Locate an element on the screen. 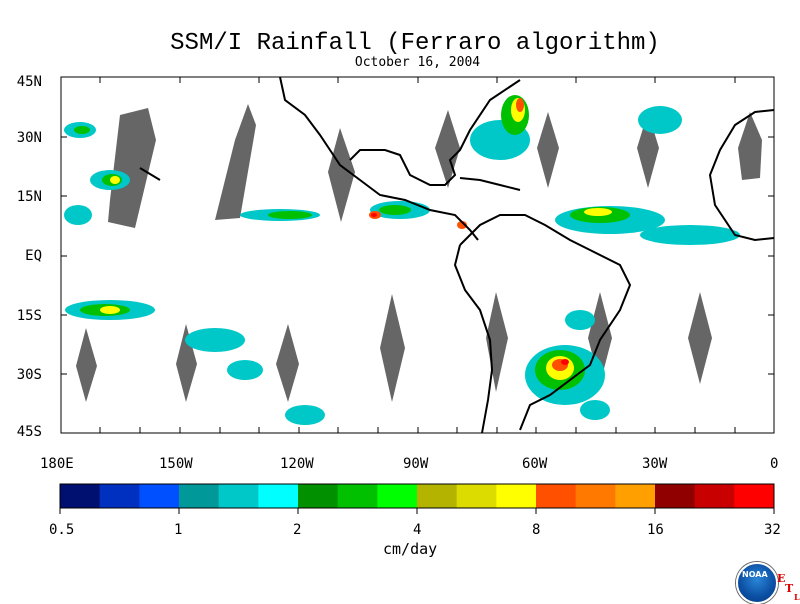 This screenshot has width=800, height=604. noaa-logo-icon is located at coordinates (757, 583).